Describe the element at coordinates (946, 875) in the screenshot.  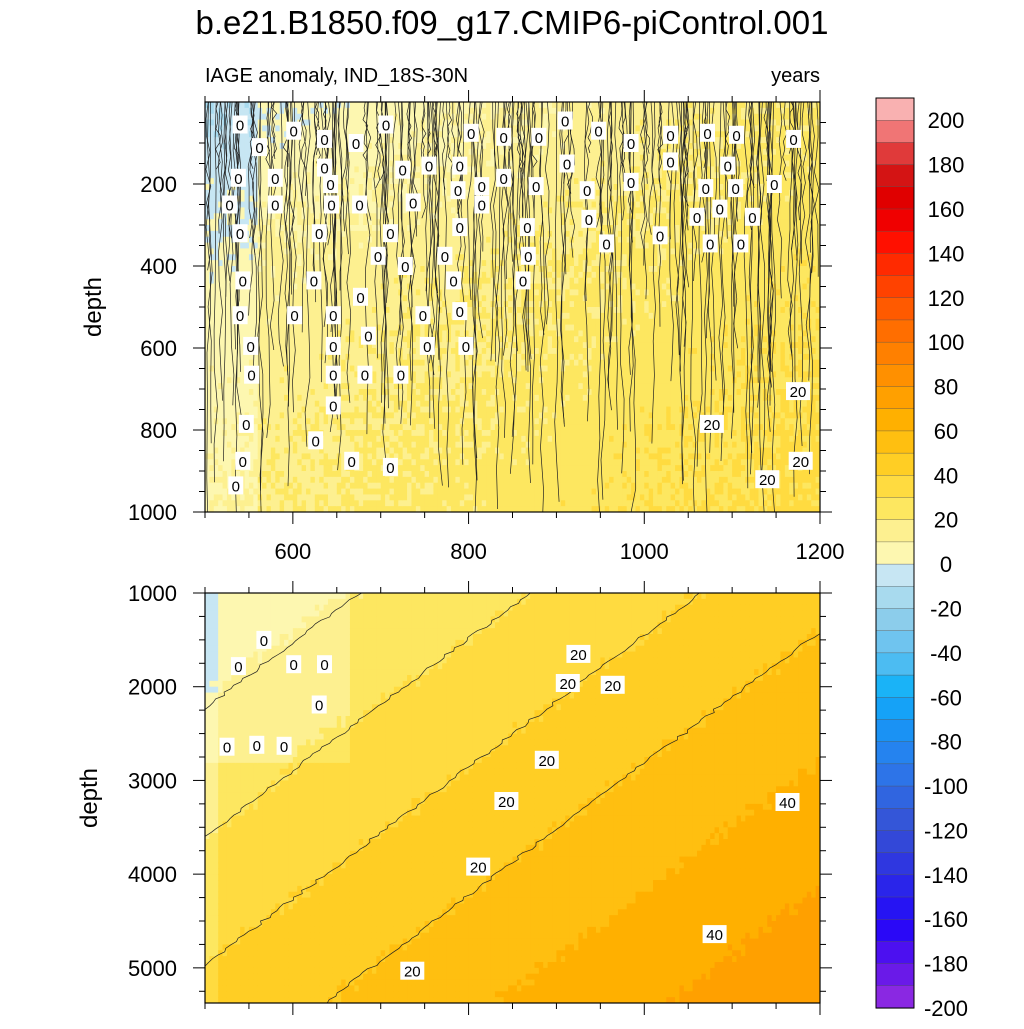
I see `colorbar-label: -140` at that location.